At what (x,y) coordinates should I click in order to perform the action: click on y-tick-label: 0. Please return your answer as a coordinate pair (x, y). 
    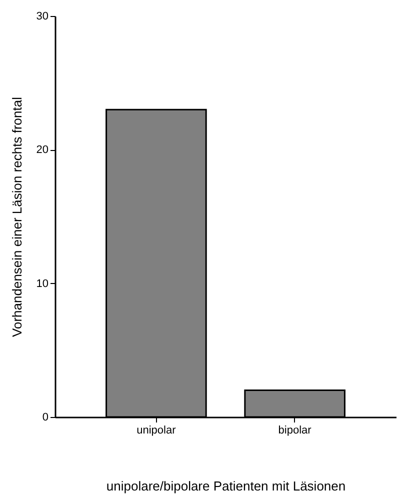
    Looking at the image, I should click on (45, 418).